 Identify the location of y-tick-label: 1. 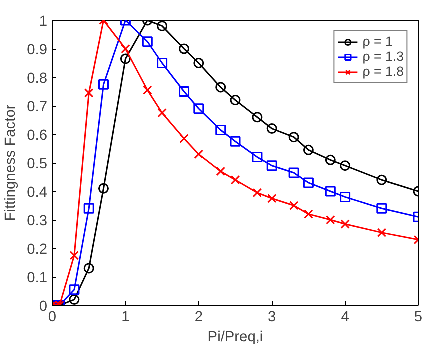
(43, 22).